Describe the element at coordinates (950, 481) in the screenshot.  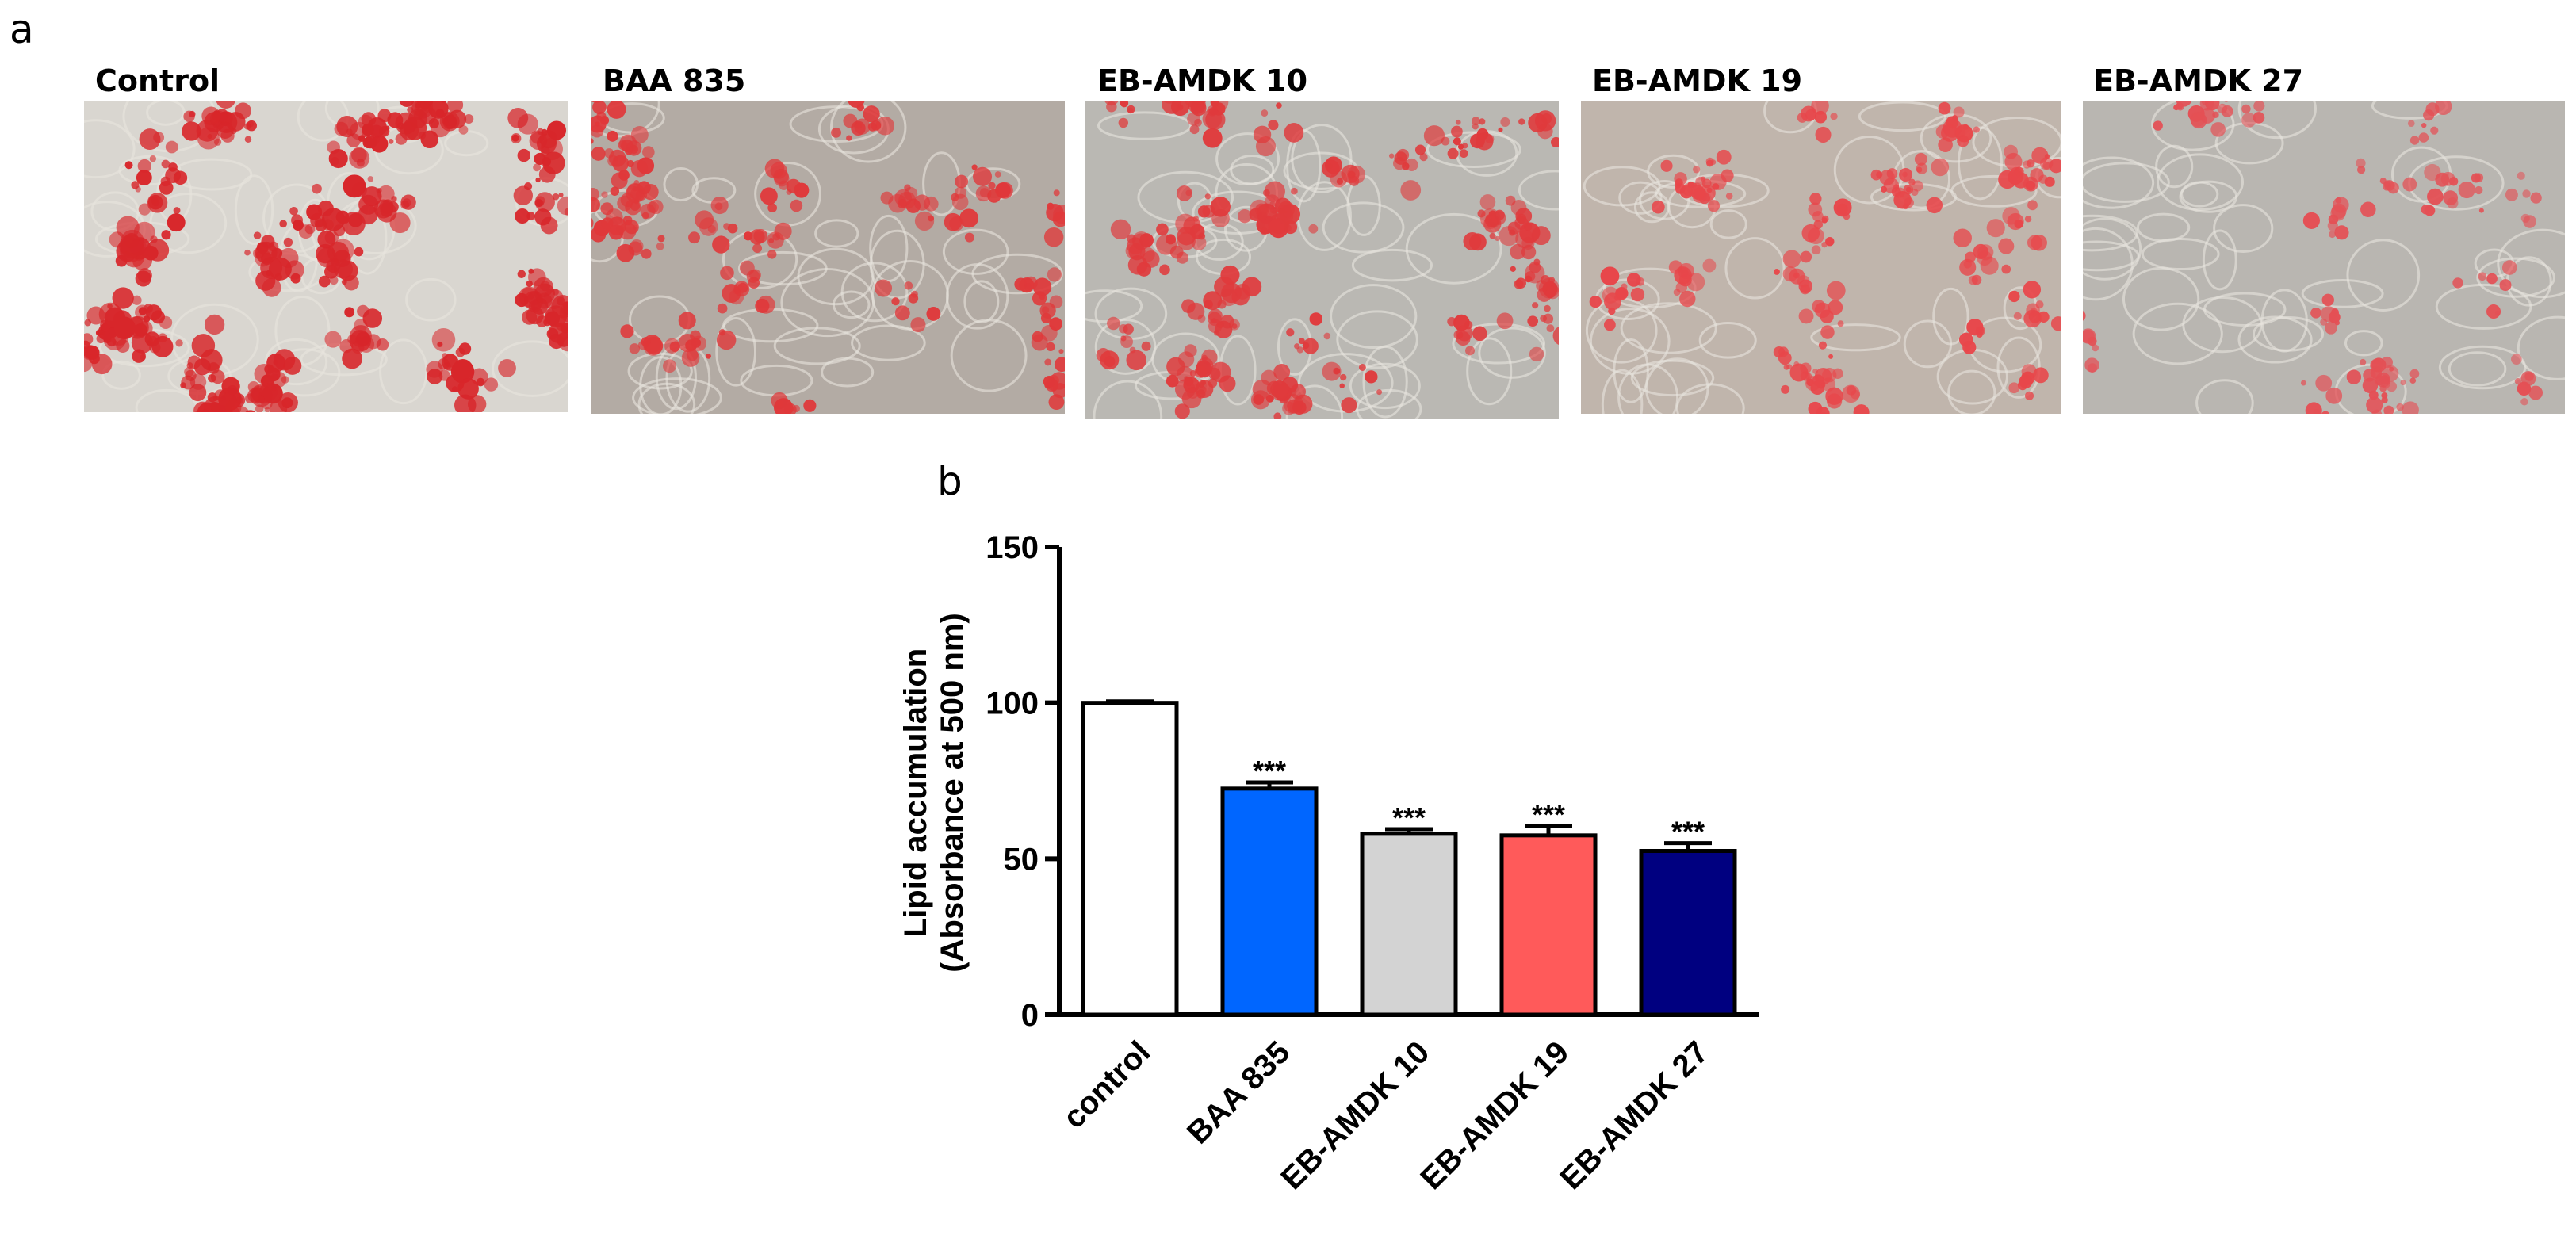
I see `panel-label-b: b` at that location.